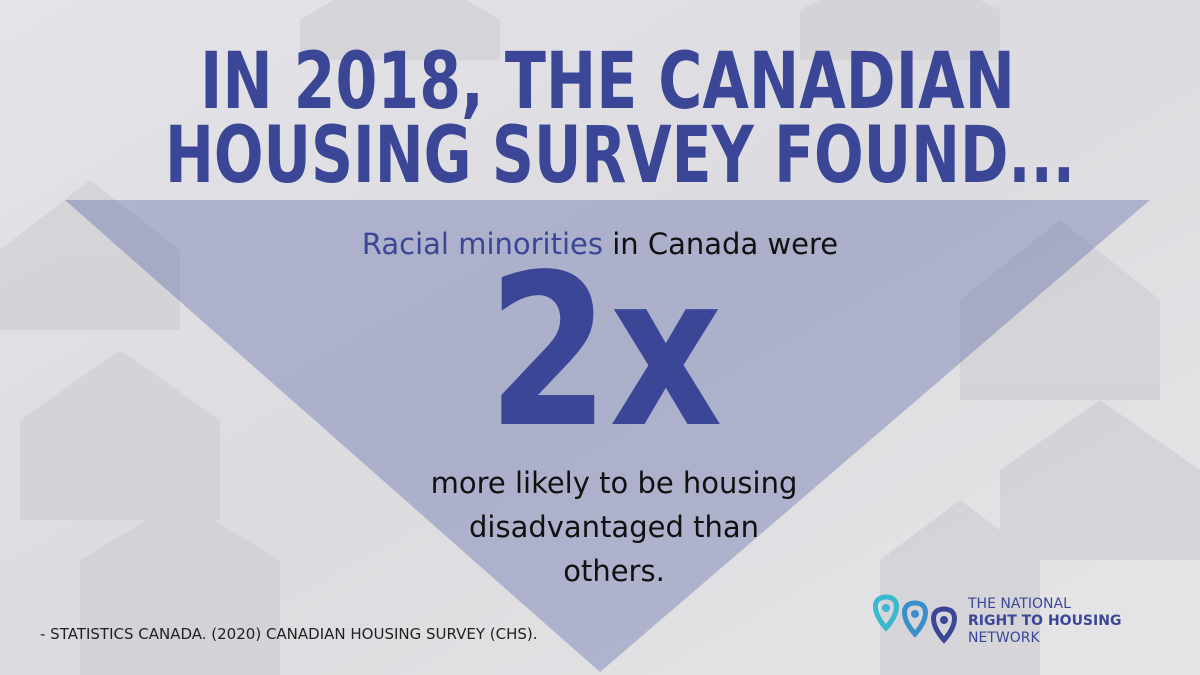 The image size is (1200, 675). What do you see at coordinates (915, 619) in the screenshot?
I see `logo-icon` at bounding box center [915, 619].